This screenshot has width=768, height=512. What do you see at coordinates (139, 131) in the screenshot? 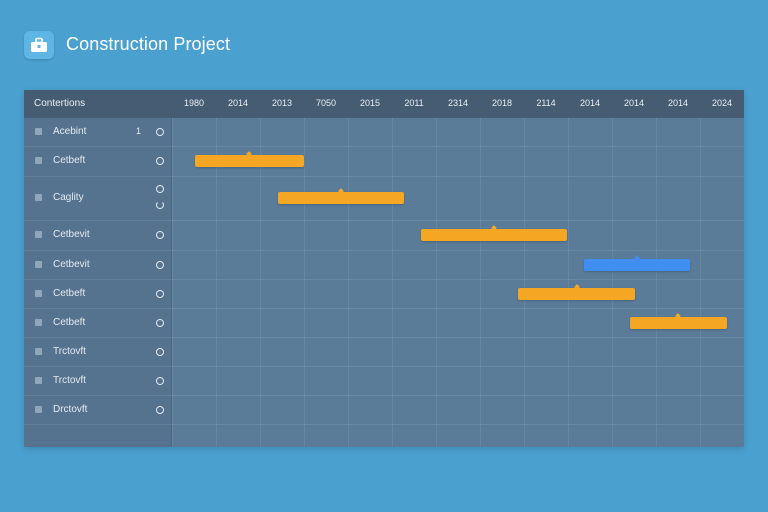
I see `task-count: 1` at bounding box center [139, 131].